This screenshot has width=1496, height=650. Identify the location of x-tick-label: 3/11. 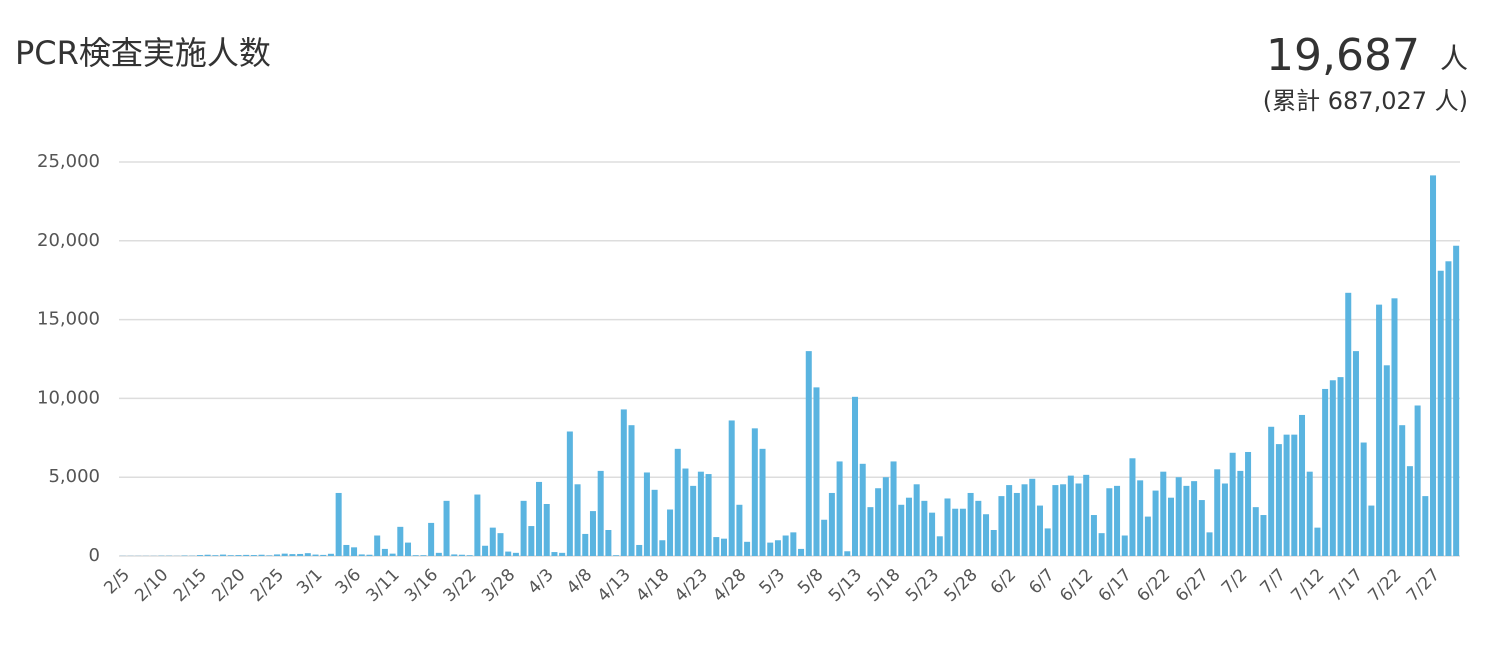
(383, 585).